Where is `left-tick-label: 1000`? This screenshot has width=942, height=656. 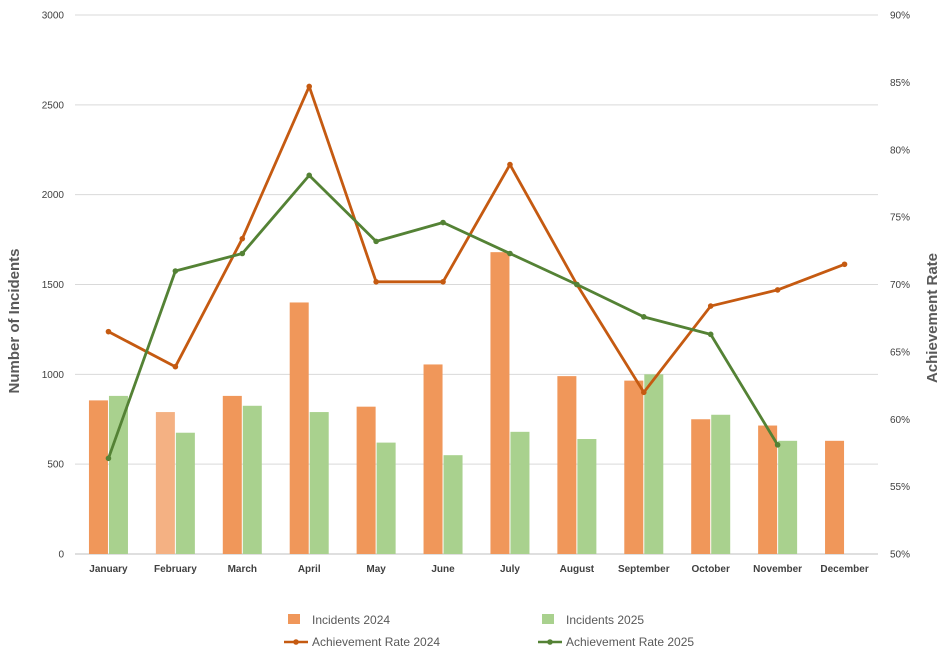 left-tick-label: 1000 is located at coordinates (53, 375).